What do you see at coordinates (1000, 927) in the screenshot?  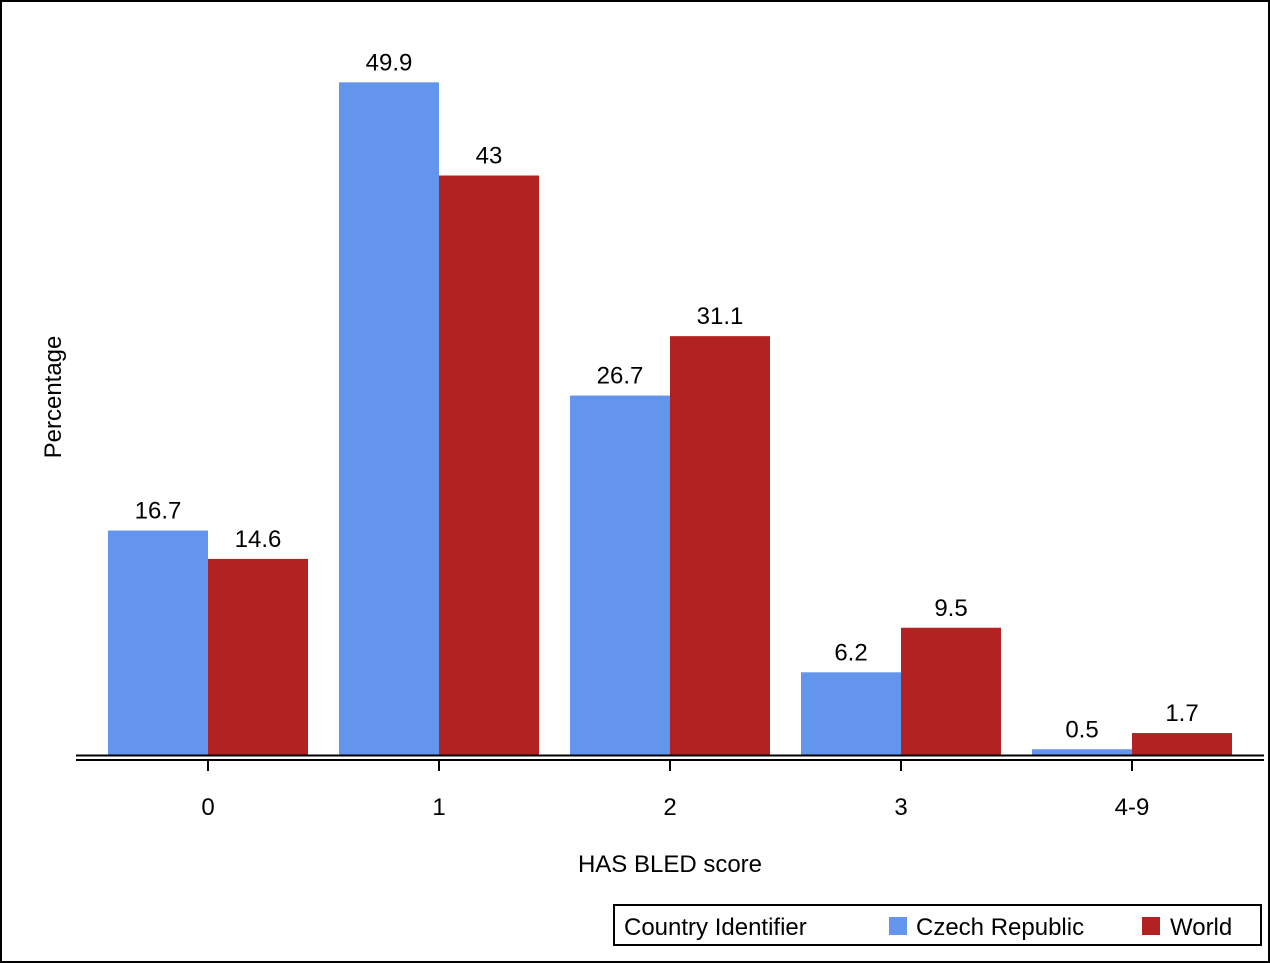 I see `legend-label-czech-republic: Czech Republic` at bounding box center [1000, 927].